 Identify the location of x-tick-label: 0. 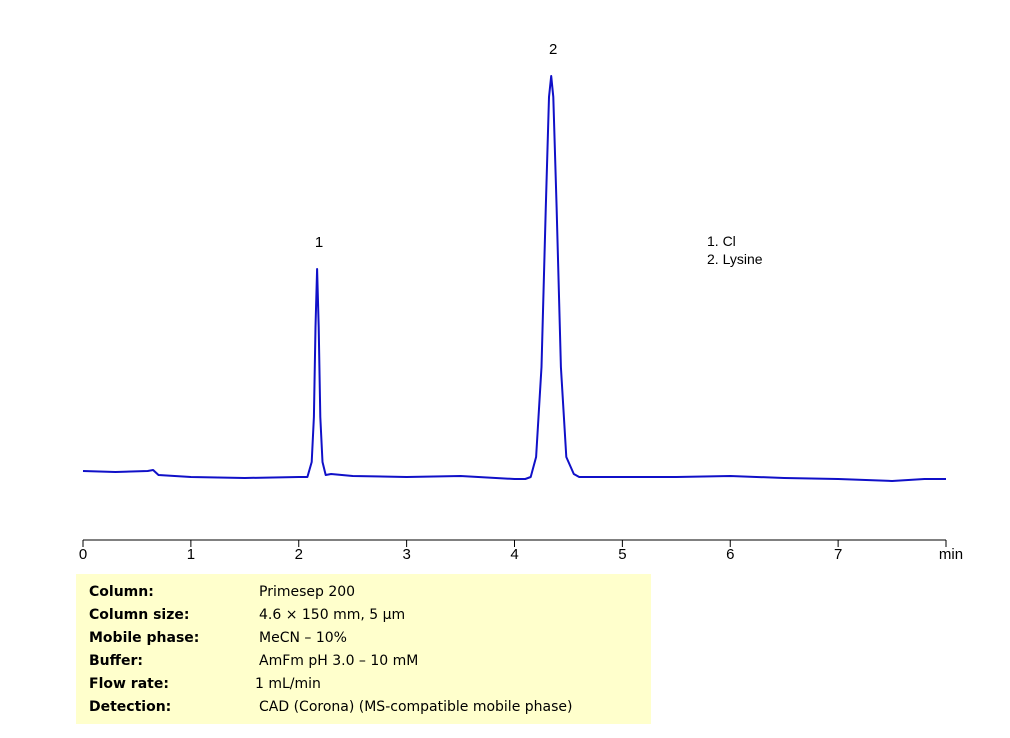
(83, 554).